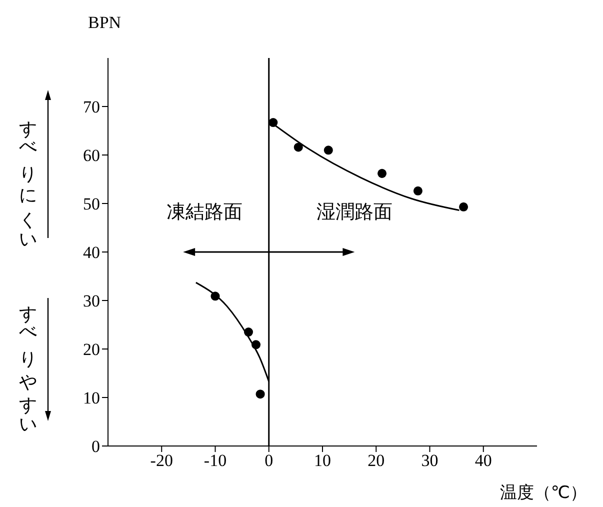  I want to click on y-axis-title: BPN, so click(105, 22).